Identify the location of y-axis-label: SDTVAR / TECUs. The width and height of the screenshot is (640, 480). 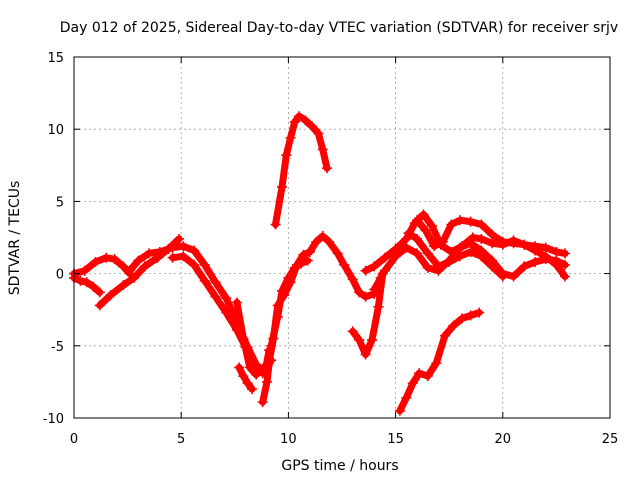
(15, 238).